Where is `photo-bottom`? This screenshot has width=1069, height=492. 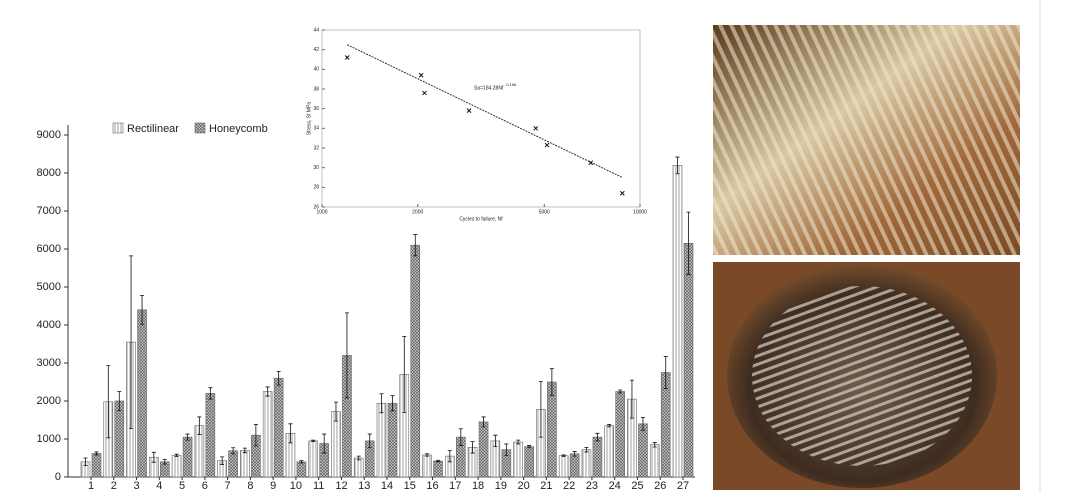 photo-bottom is located at coordinates (866, 376).